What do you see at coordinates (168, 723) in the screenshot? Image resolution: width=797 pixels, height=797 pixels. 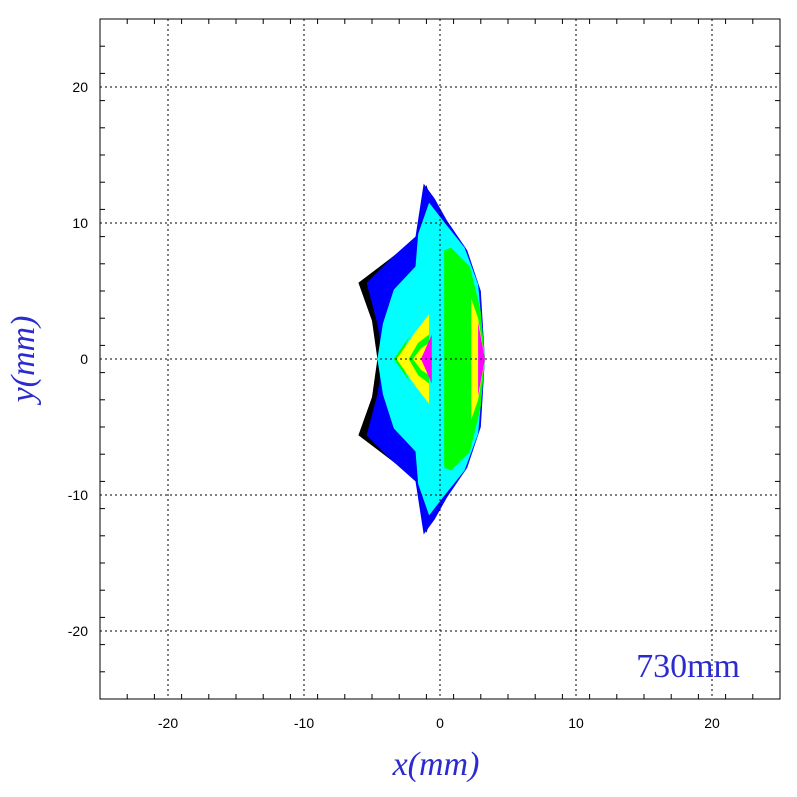 I see `x-tick-label: -20` at bounding box center [168, 723].